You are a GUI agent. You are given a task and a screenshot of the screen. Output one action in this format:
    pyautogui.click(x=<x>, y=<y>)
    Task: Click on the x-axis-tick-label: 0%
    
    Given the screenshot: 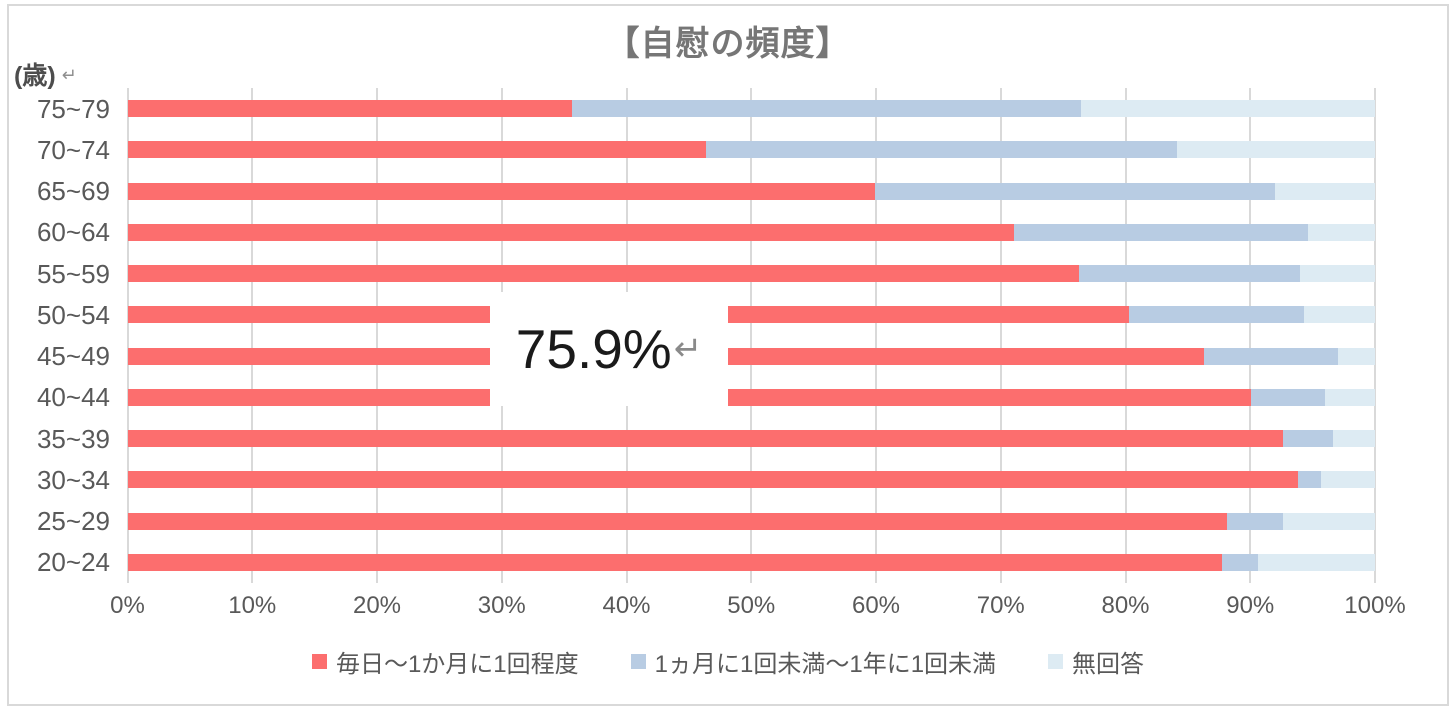 What is the action you would take?
    pyautogui.click(x=127, y=605)
    